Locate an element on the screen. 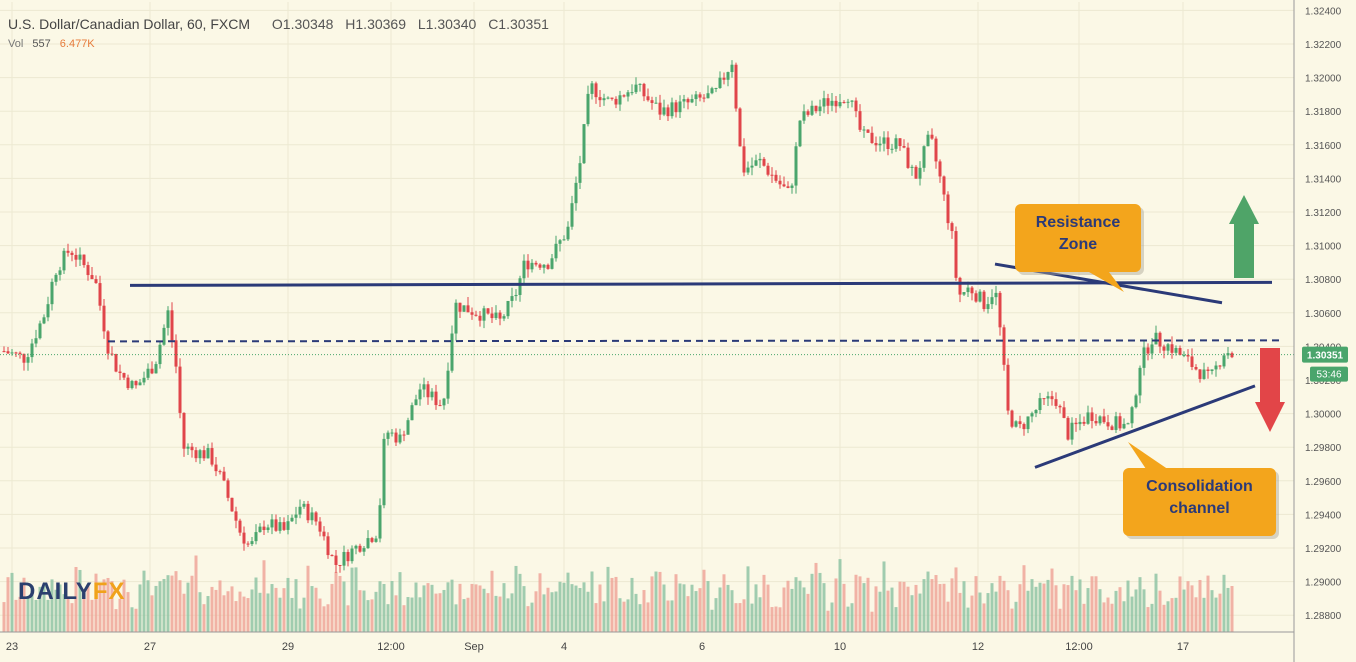 The height and width of the screenshot is (662, 1356). logo-part-daily: DAILY is located at coordinates (55, 591).